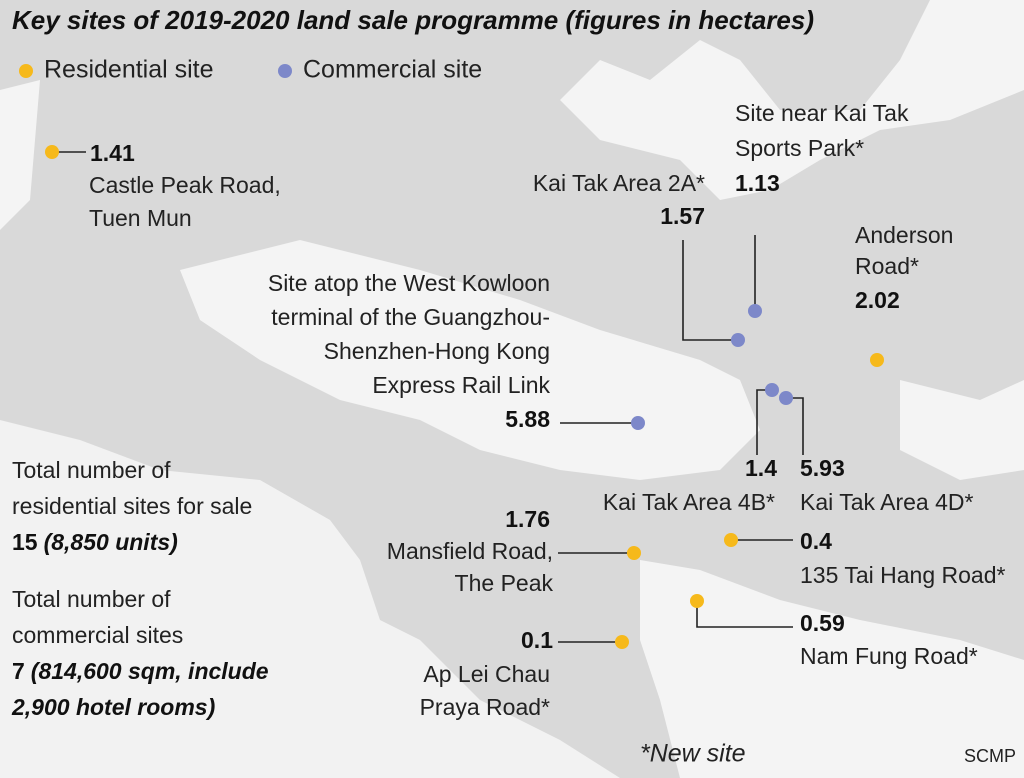  What do you see at coordinates (112, 153) in the screenshot?
I see `site-area: 1.41` at bounding box center [112, 153].